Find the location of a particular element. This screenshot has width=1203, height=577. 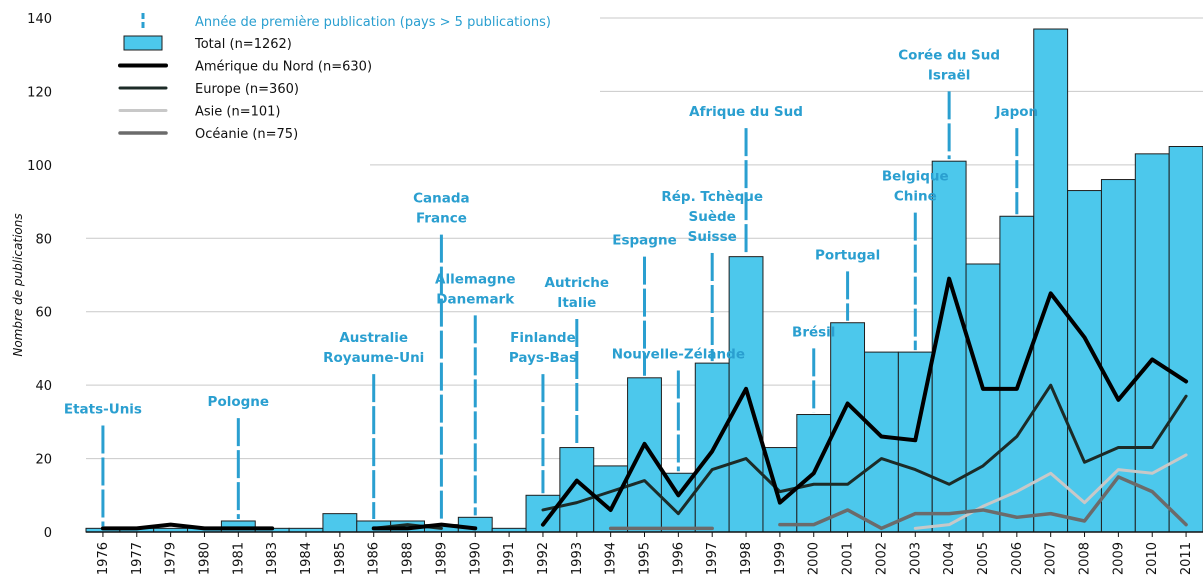

y-tick-label: 40 is located at coordinates (43, 386).